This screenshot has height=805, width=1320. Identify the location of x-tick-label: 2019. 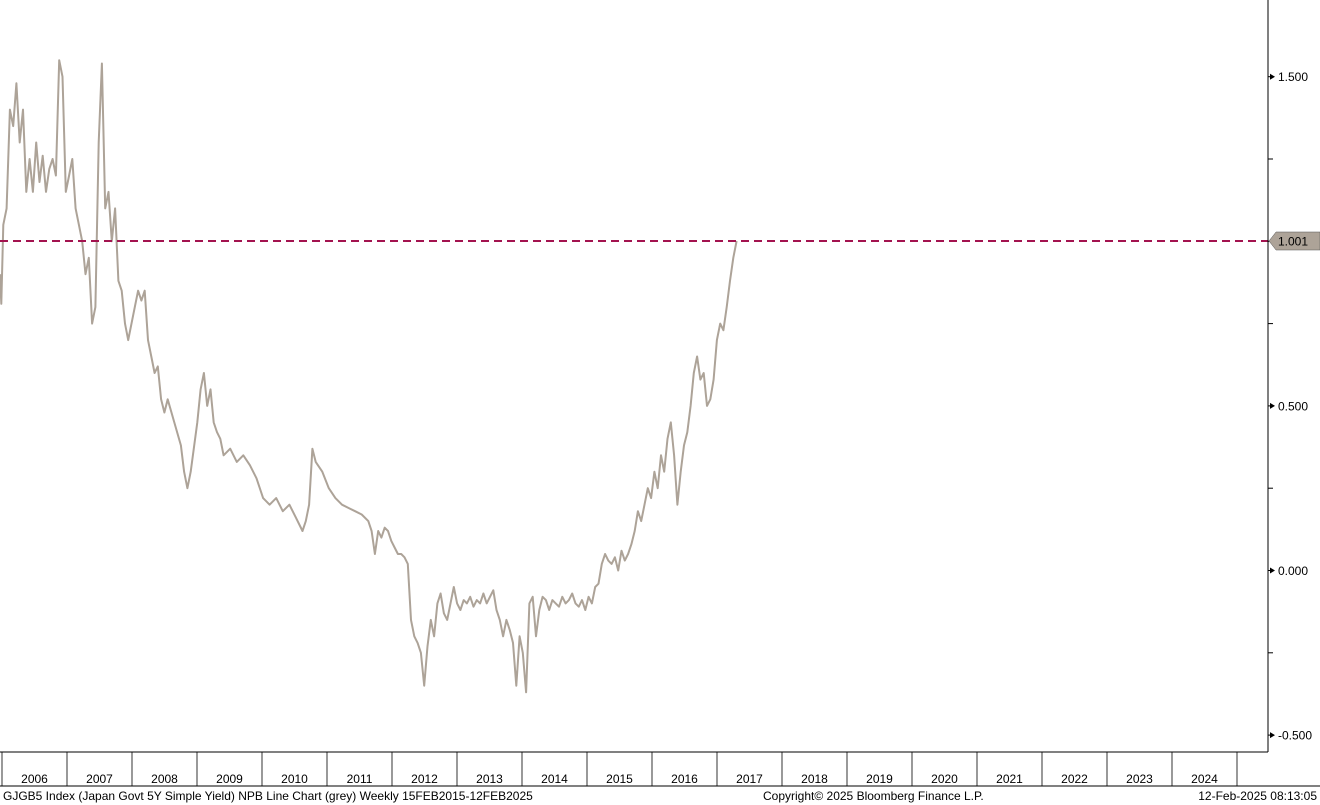
(879, 779).